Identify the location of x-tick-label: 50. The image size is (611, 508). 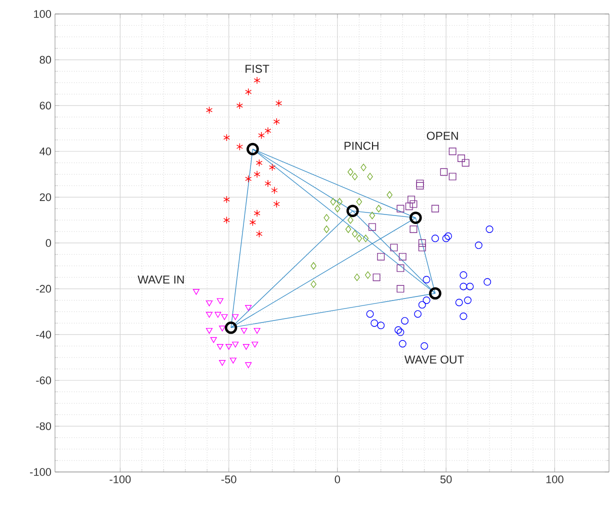
(446, 480).